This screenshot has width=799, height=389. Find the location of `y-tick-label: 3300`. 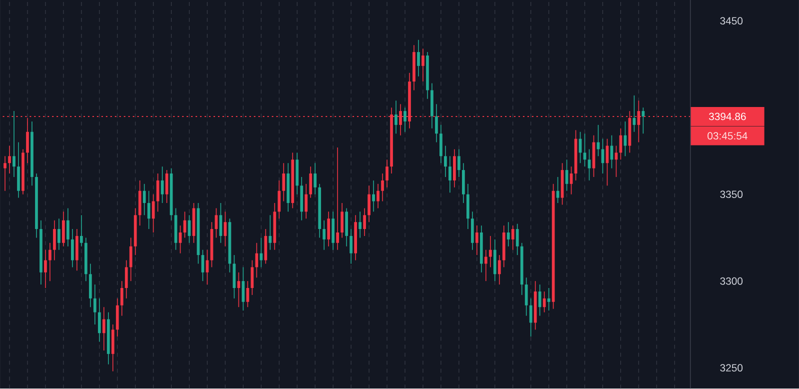

y-tick-label: 3300 is located at coordinates (731, 281).